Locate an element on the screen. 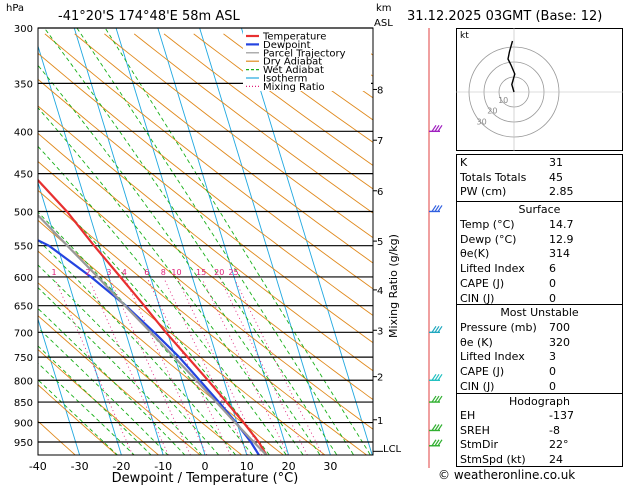  legend-entry: Isotherm is located at coordinates (285, 79).